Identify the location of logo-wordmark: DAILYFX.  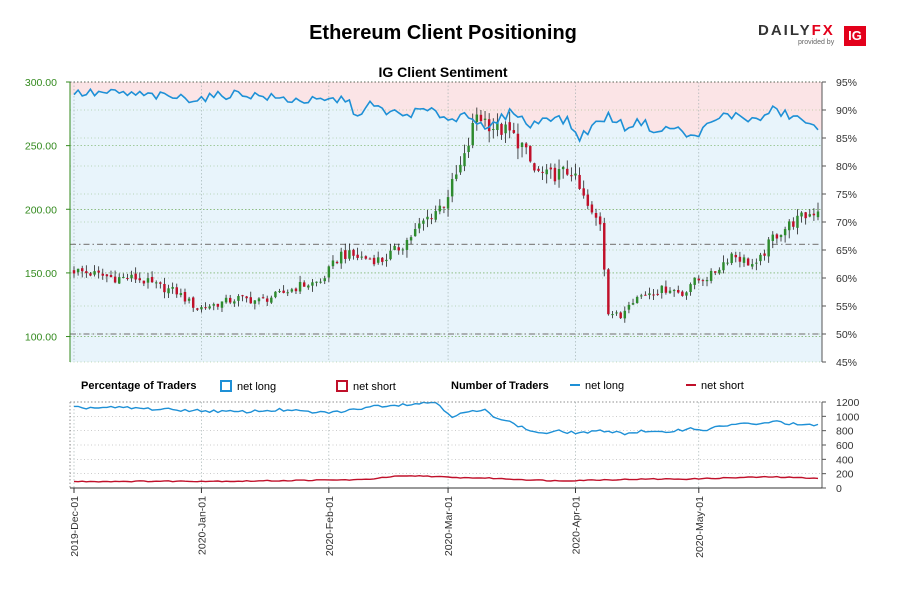
(796, 30).